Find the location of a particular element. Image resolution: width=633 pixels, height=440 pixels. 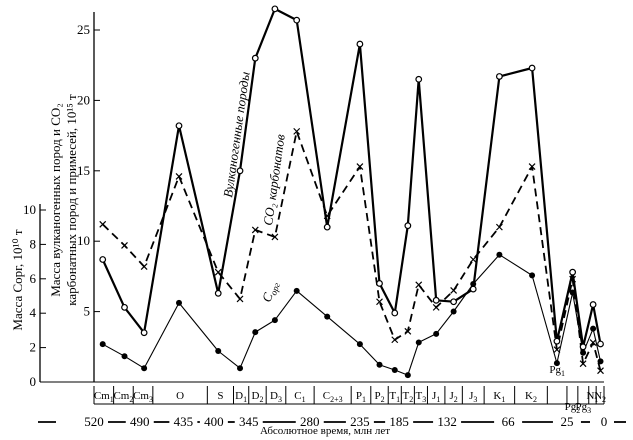

right-scale-tick-label: 10 is located at coordinates (83, 240).